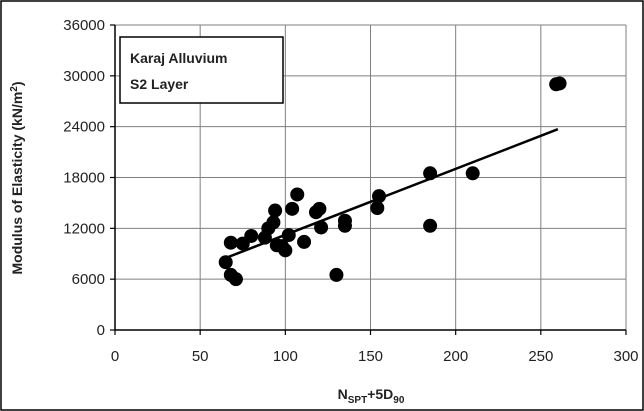 This screenshot has height=411, width=644. What do you see at coordinates (17, 83) in the screenshot?
I see `y-axis-label-end: )` at bounding box center [17, 83].